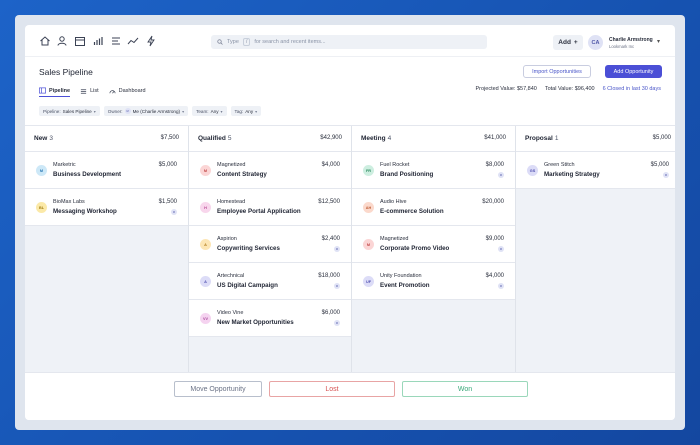  What do you see at coordinates (43, 138) in the screenshot?
I see `column-title: New 3` at bounding box center [43, 138].